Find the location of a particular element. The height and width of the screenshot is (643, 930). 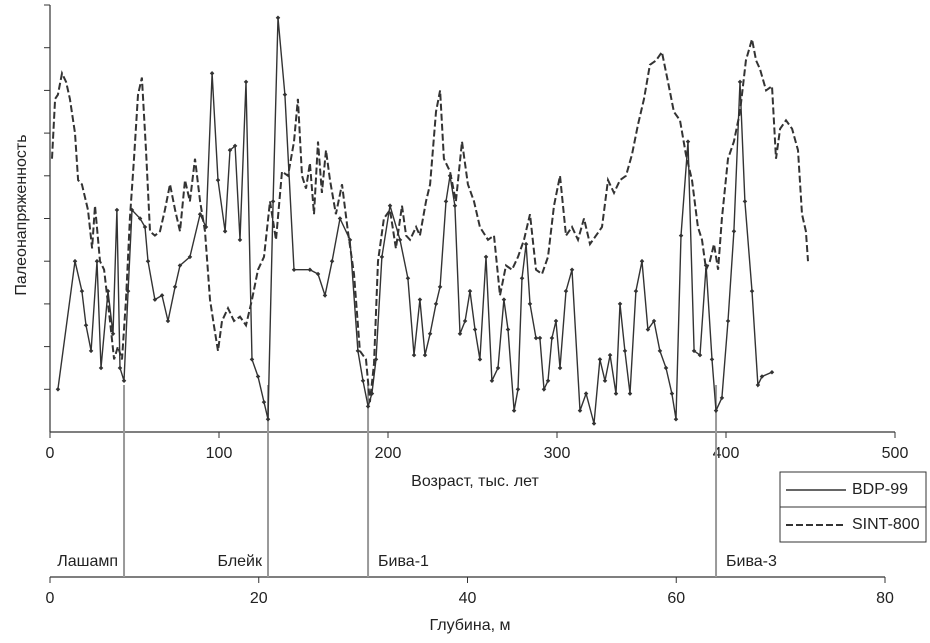

x-axis-label: Возраст, тыс. лет is located at coordinates (475, 481).